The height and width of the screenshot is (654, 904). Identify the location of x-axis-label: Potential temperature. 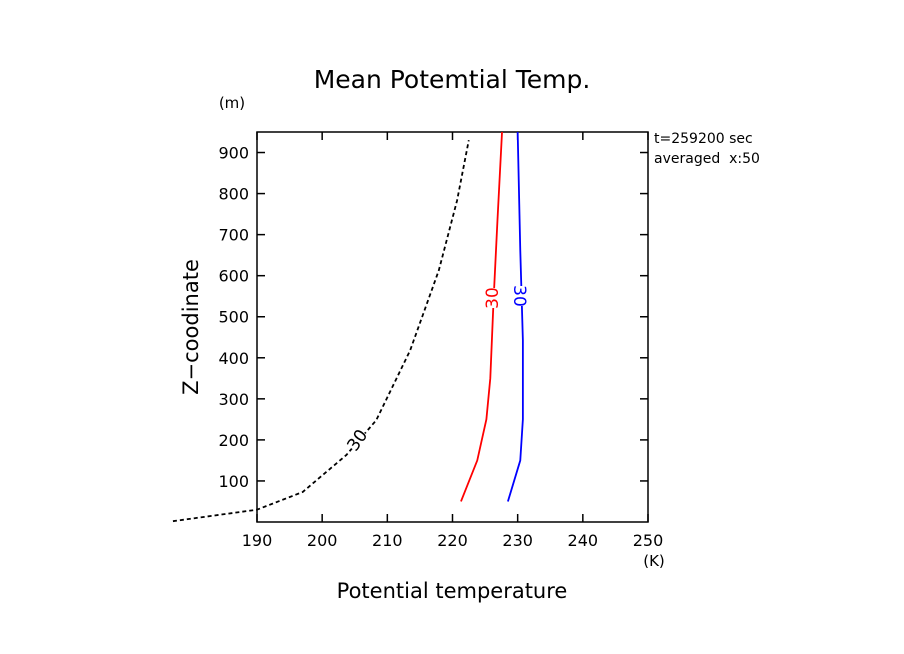
(452, 591).